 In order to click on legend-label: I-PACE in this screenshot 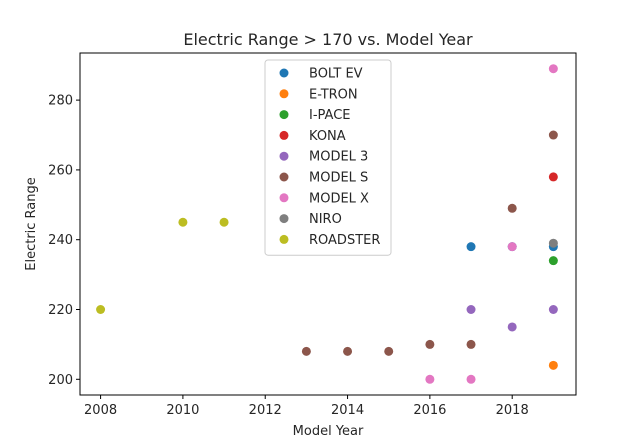, I will do `click(330, 115)`.